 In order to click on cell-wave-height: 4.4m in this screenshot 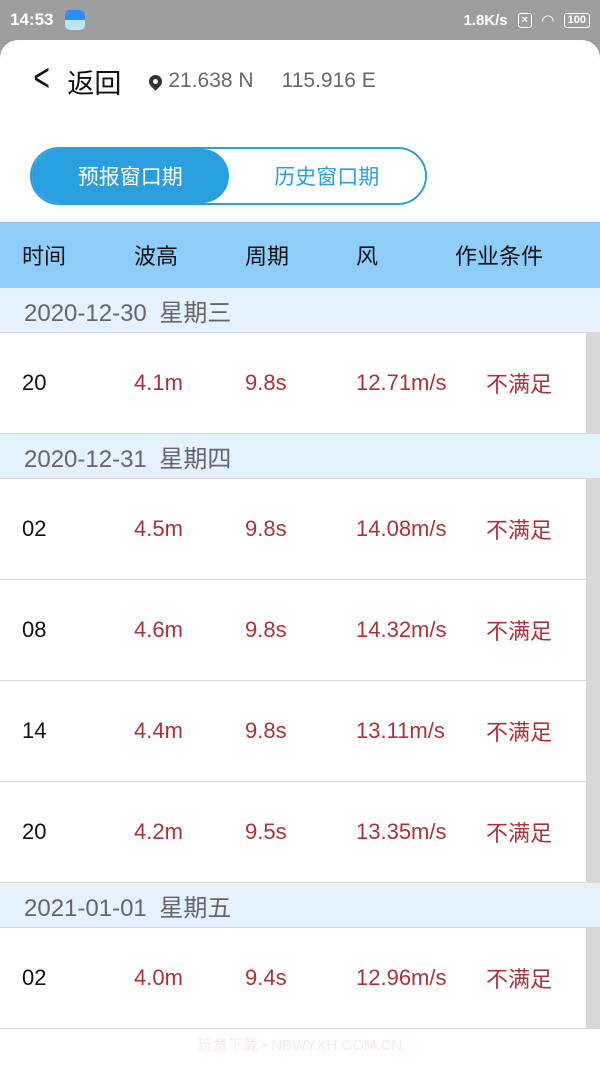, I will do `click(158, 730)`.